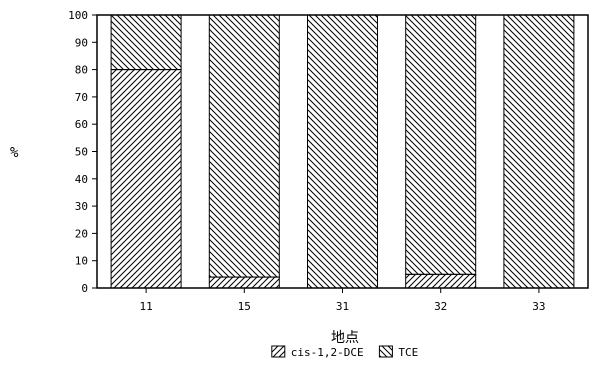 Image resolution: width=602 pixels, height=369 pixels. Describe the element at coordinates (84, 288) in the screenshot. I see `y-tick-label: 0` at that location.